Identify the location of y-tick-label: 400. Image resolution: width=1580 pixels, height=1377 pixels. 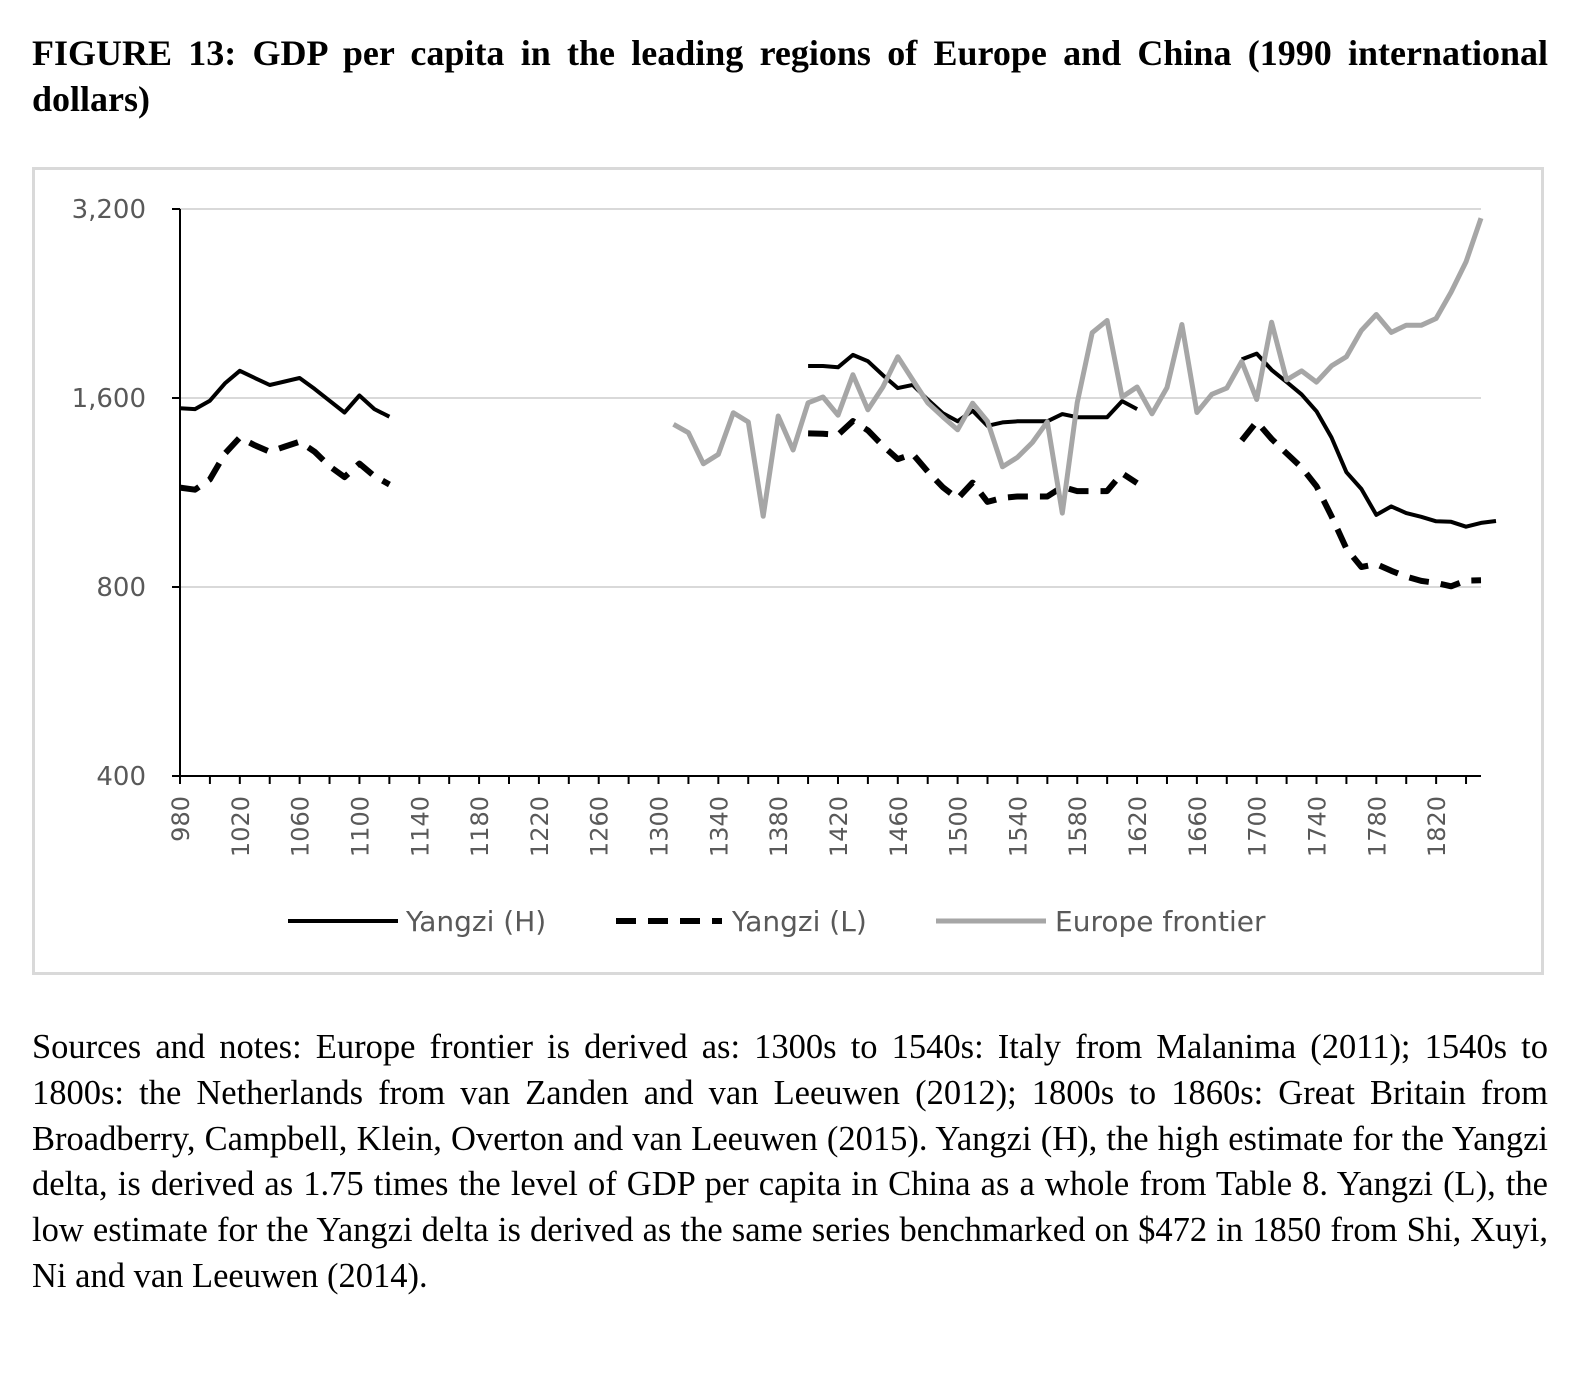
(121, 777).